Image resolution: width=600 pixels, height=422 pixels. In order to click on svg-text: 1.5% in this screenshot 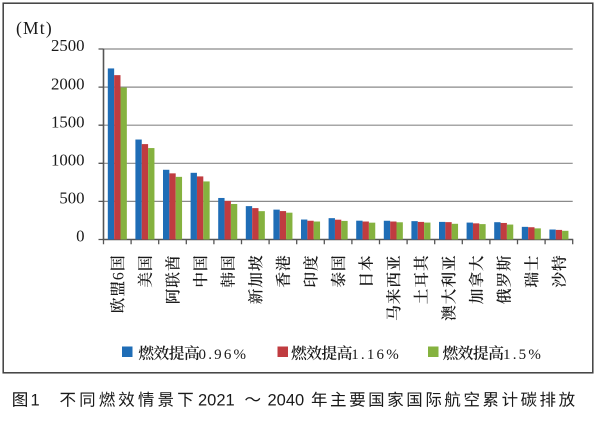, I will do `click(523, 355)`.